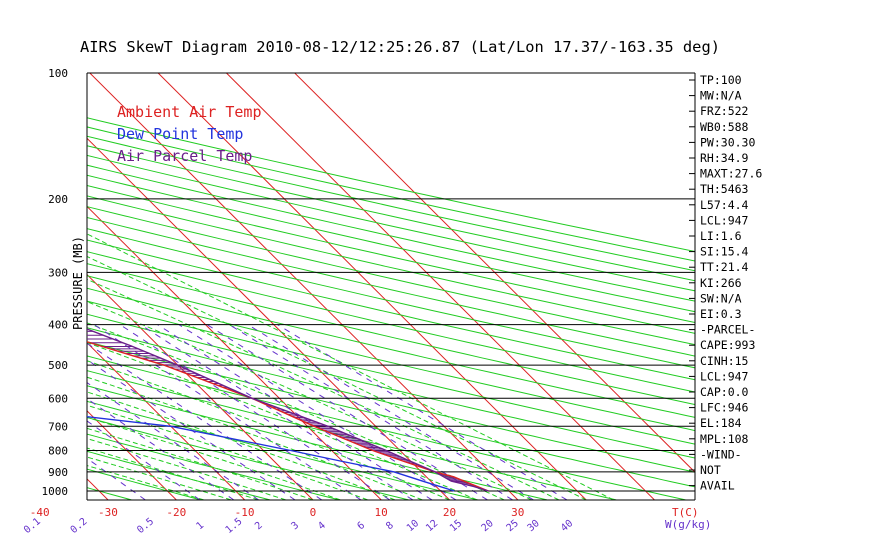 Image resolution: width=870 pixels, height=560 pixels. I want to click on profile-series, so click(288, 410).